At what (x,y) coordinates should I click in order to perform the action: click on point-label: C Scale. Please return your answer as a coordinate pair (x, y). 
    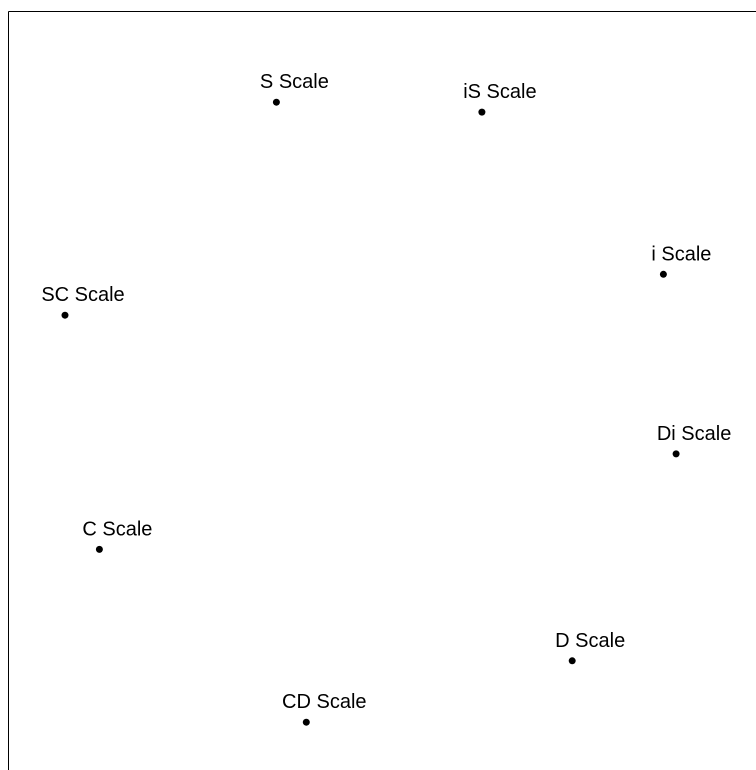
    Looking at the image, I should click on (117, 529).